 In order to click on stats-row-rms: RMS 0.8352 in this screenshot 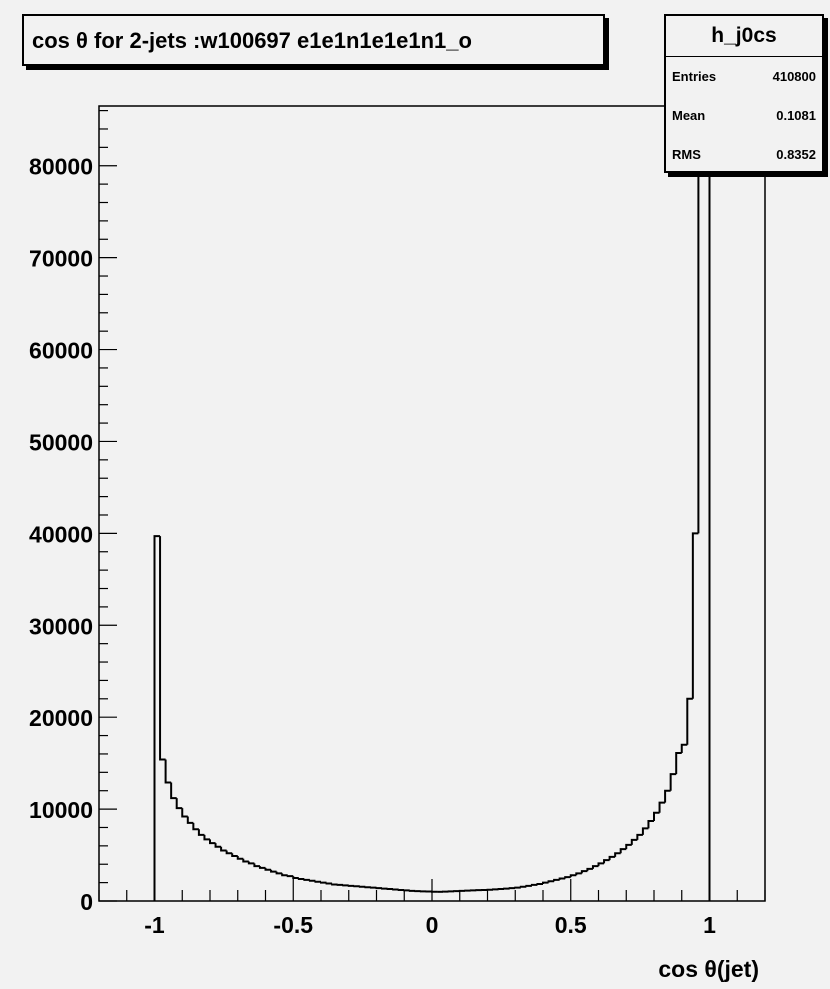, I will do `click(744, 154)`.